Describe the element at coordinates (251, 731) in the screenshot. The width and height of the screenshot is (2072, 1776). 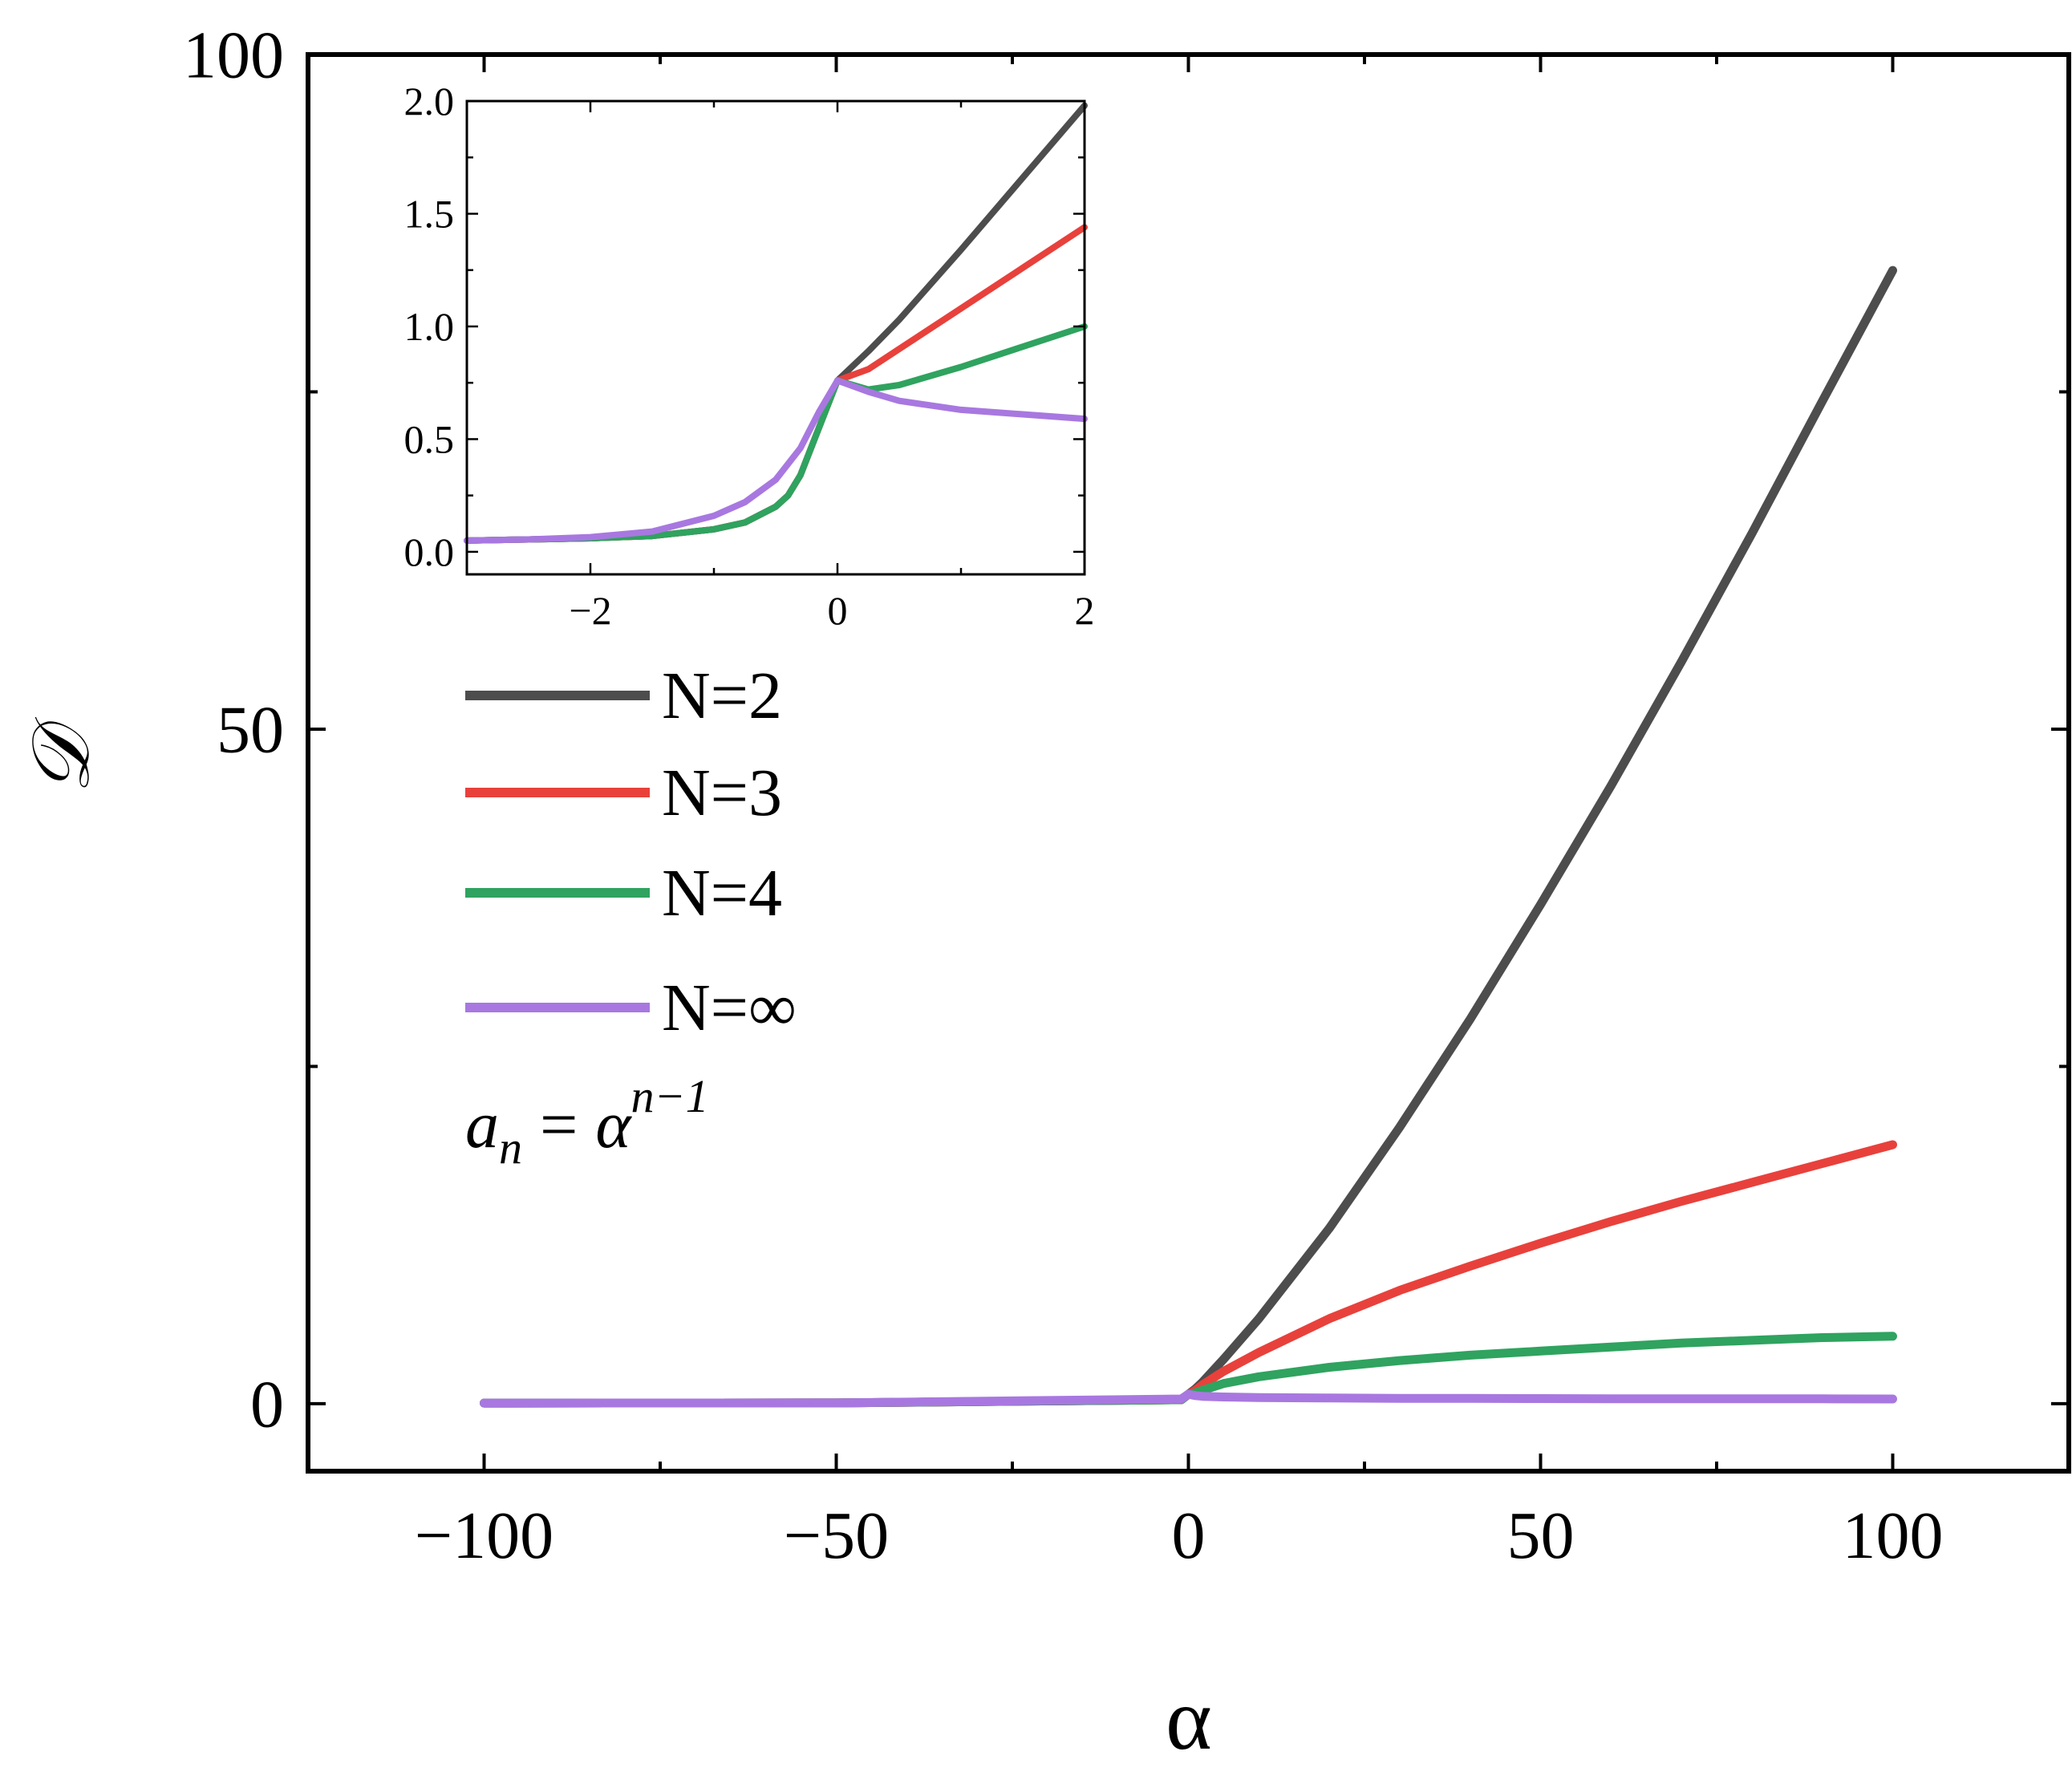
I see `main-y-tick-label: 50` at that location.